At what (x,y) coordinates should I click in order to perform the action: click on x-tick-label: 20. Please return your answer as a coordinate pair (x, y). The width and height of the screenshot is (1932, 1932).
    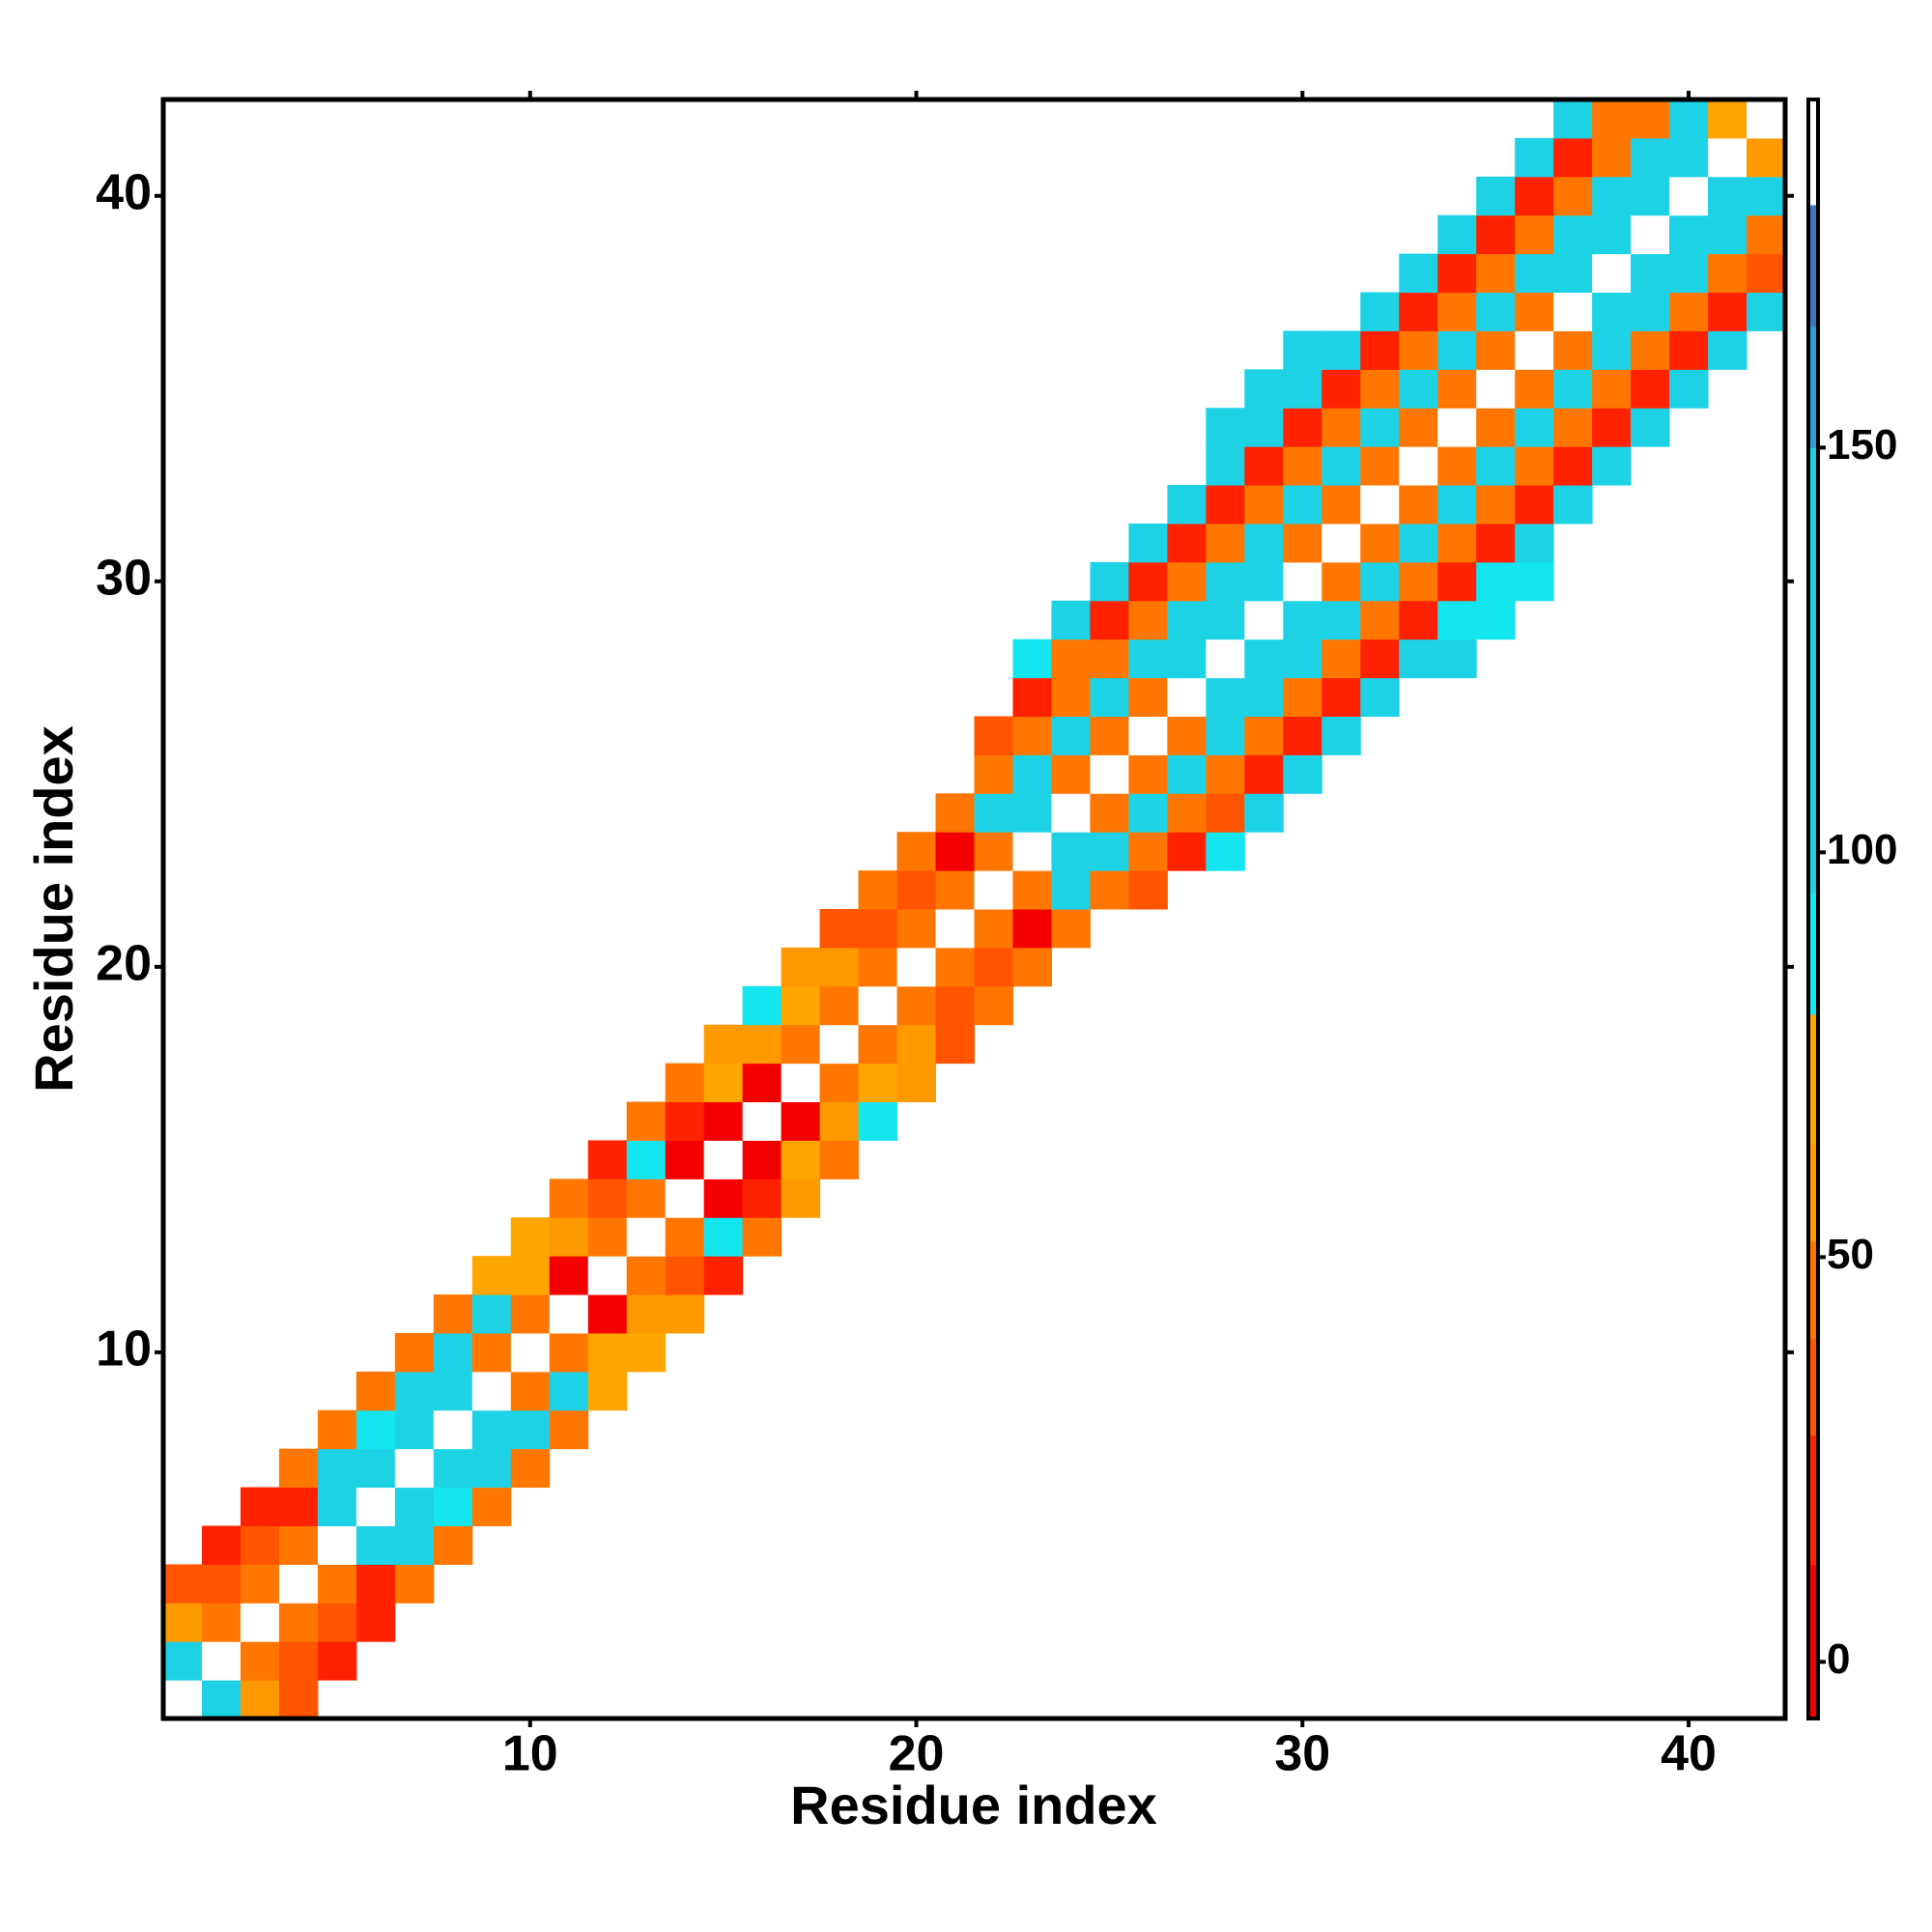
    Looking at the image, I should click on (917, 1754).